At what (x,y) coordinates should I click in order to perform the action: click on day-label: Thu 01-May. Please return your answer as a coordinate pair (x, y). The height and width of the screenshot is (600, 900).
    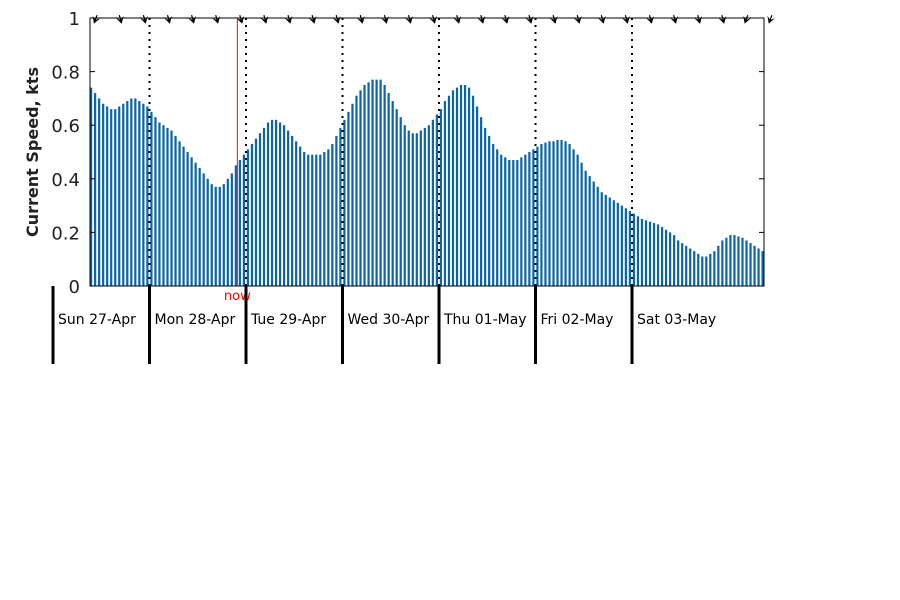
    Looking at the image, I should click on (485, 320).